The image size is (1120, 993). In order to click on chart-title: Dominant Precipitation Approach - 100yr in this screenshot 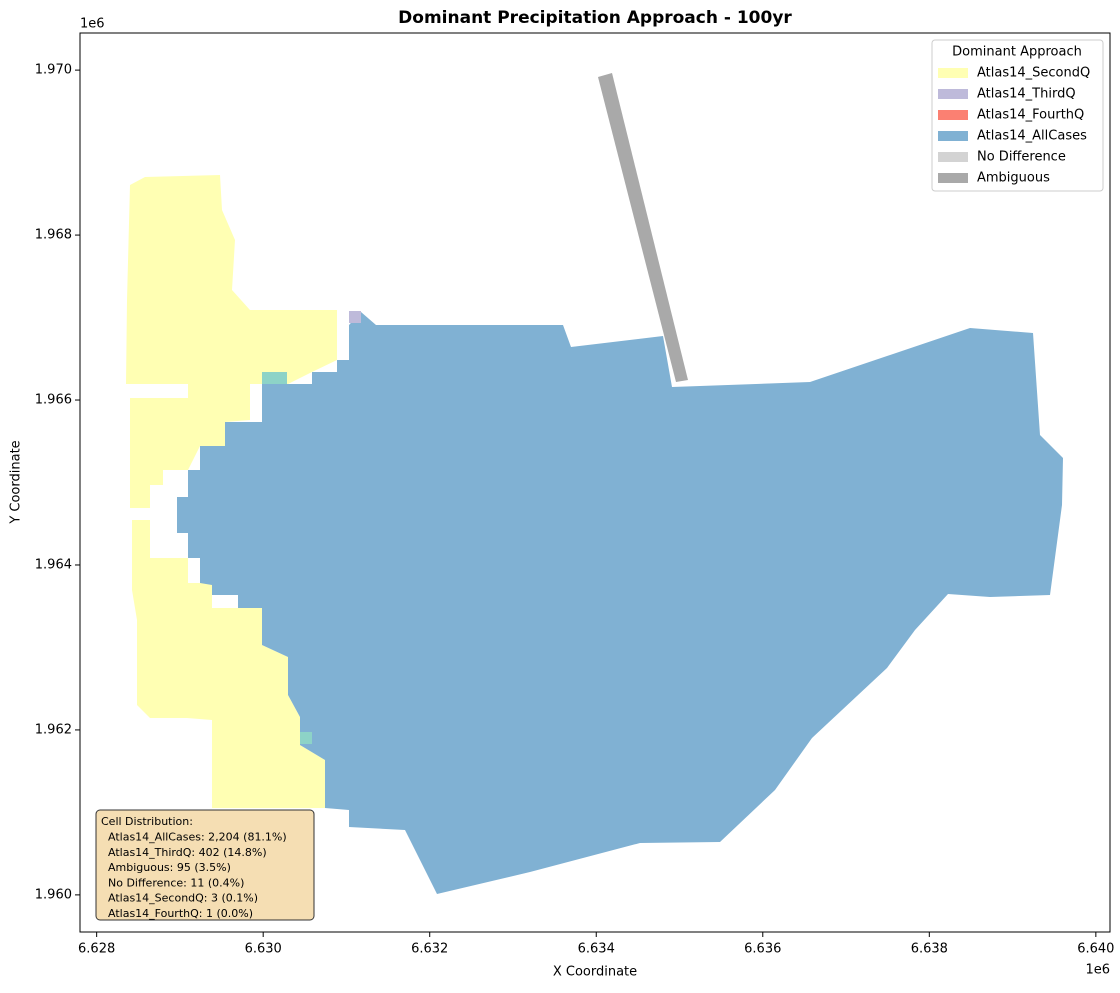, I will do `click(595, 18)`.